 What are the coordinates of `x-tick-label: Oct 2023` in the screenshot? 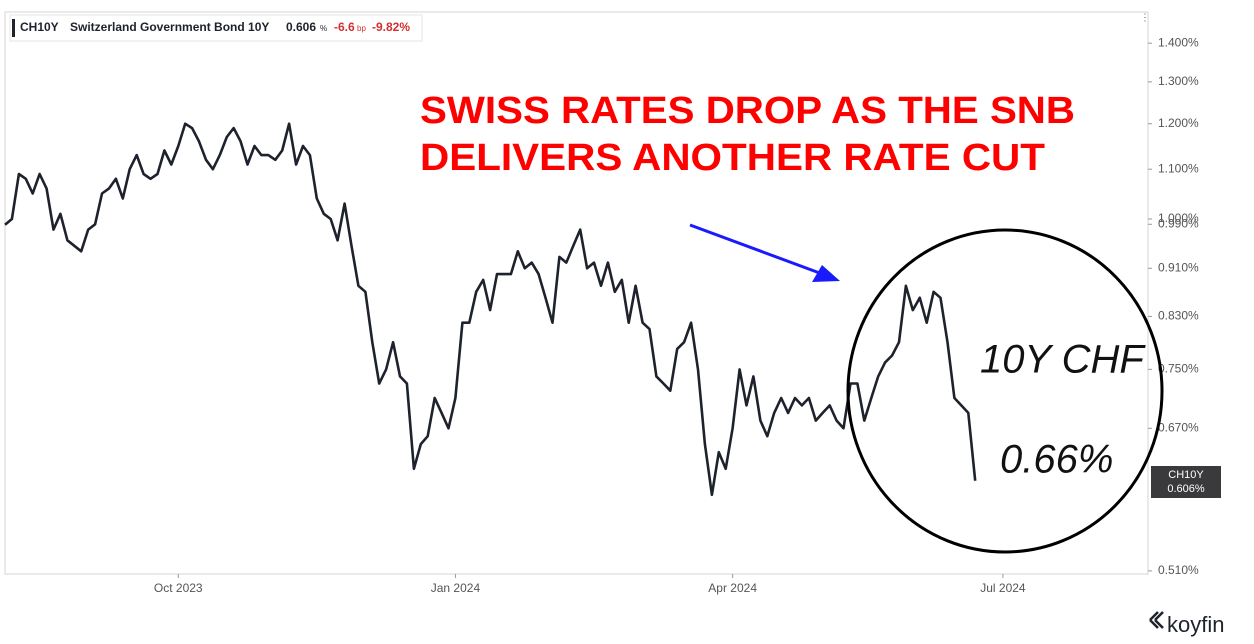 It's located at (178, 588).